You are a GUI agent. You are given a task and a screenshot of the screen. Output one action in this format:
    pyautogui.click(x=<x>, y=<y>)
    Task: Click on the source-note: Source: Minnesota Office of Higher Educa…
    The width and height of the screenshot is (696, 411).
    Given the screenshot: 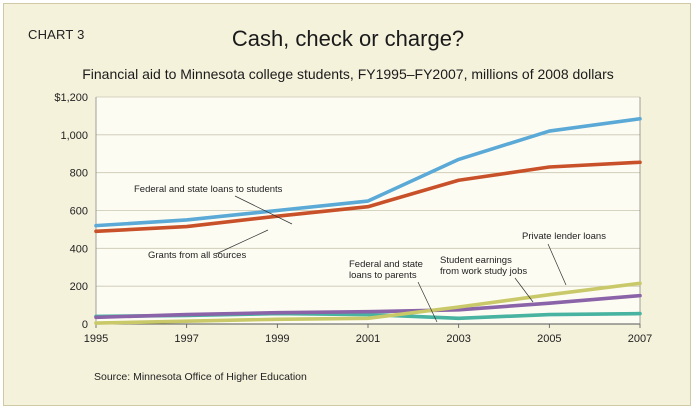 What is the action you would take?
    pyautogui.click(x=200, y=377)
    